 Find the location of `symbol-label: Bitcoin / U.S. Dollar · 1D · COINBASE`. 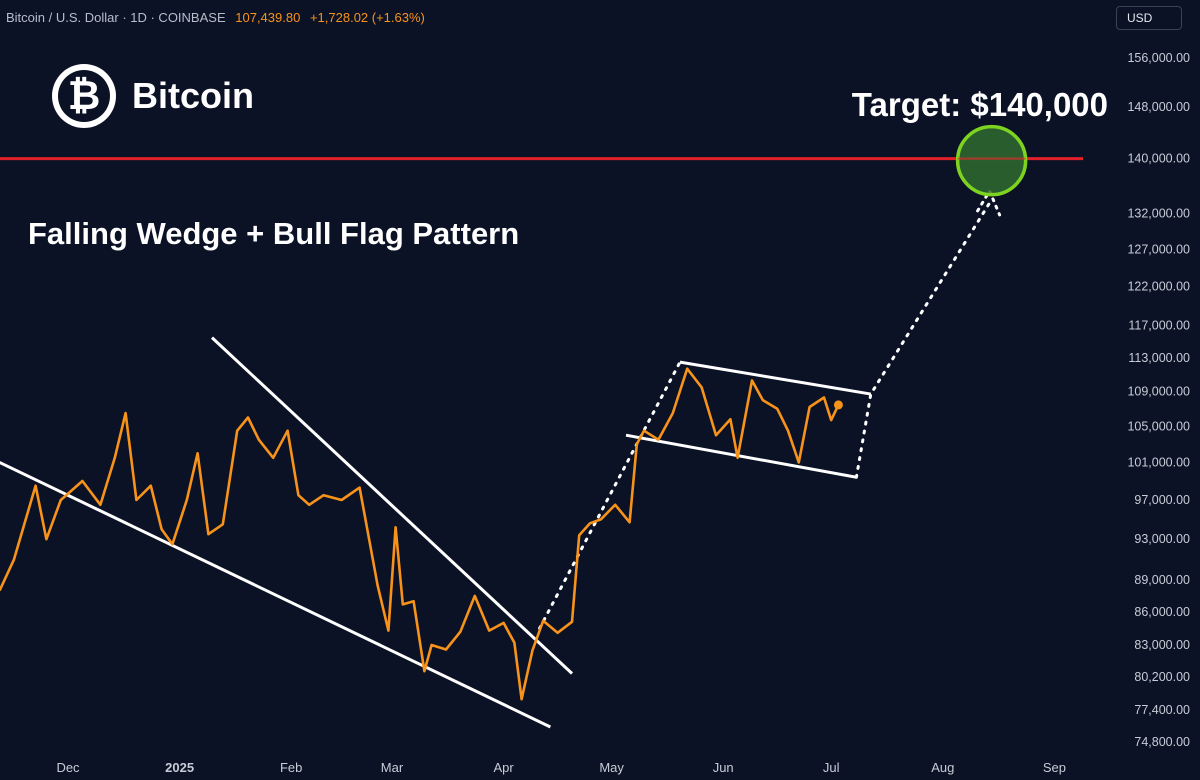

symbol-label: Bitcoin / U.S. Dollar · 1D · COINBASE is located at coordinates (116, 17).